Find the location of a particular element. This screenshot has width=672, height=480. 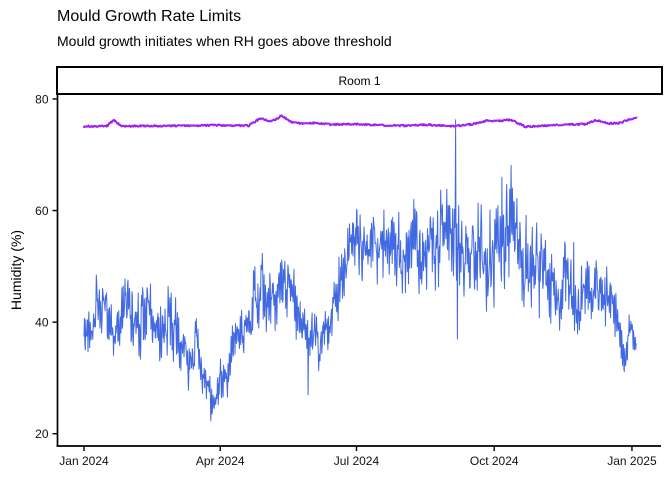

y-tick-label: 60 is located at coordinates (42, 211).